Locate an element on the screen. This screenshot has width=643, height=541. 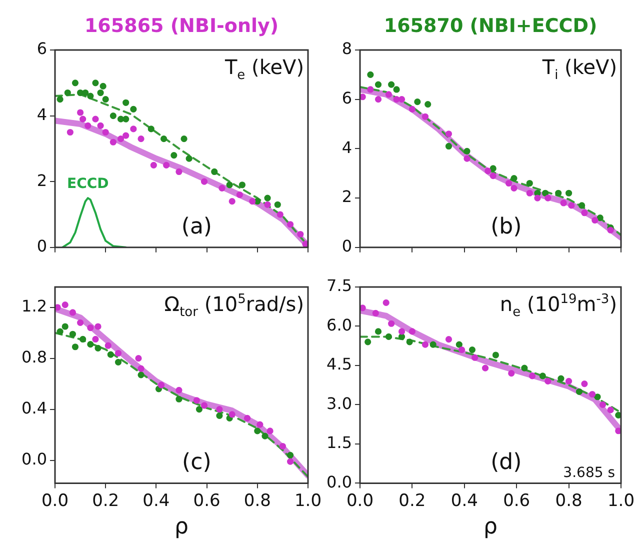
y-tick-label: 8 is located at coordinates (347, 48).